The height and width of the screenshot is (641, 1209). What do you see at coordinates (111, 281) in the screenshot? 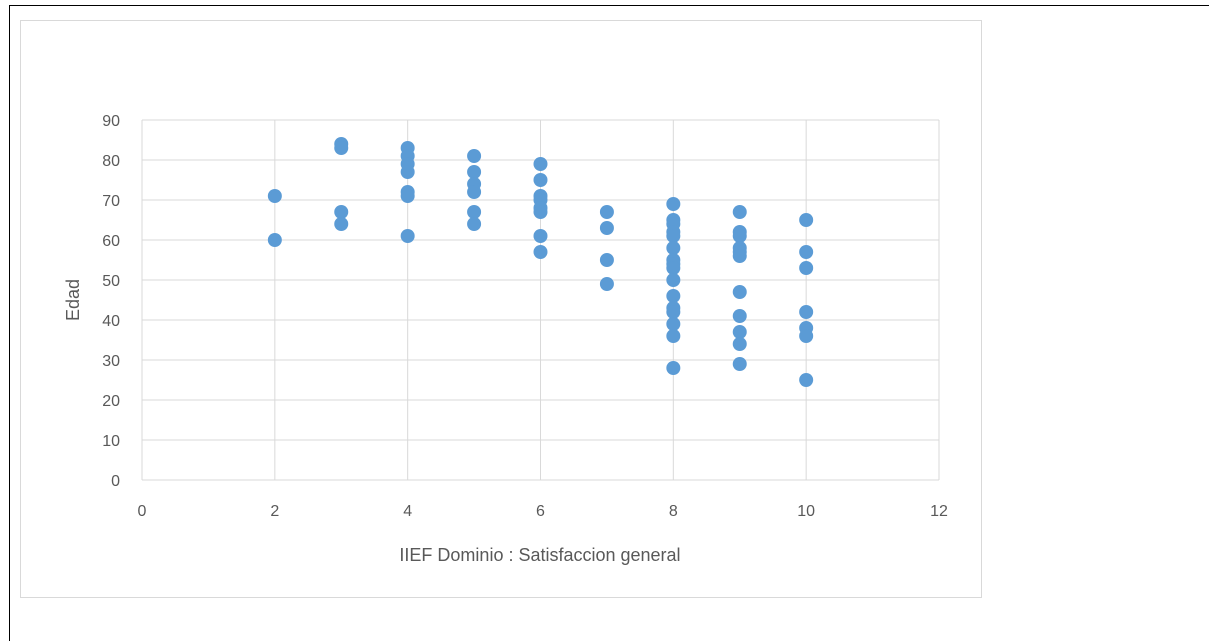
I see `y-tick-label-50: 50` at bounding box center [111, 281].